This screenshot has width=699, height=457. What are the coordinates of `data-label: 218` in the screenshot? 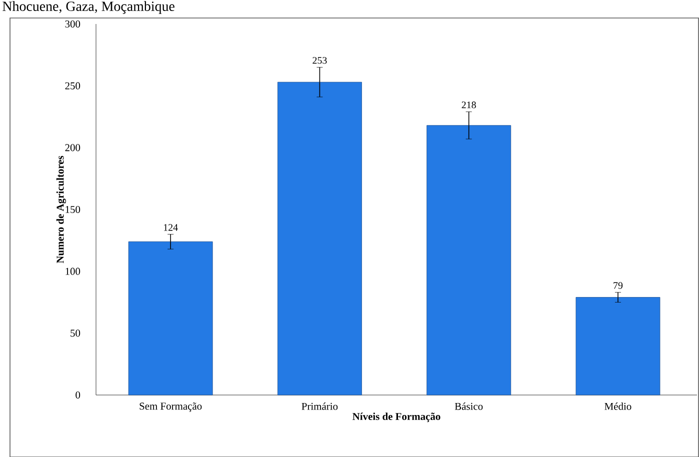 It's located at (469, 105).